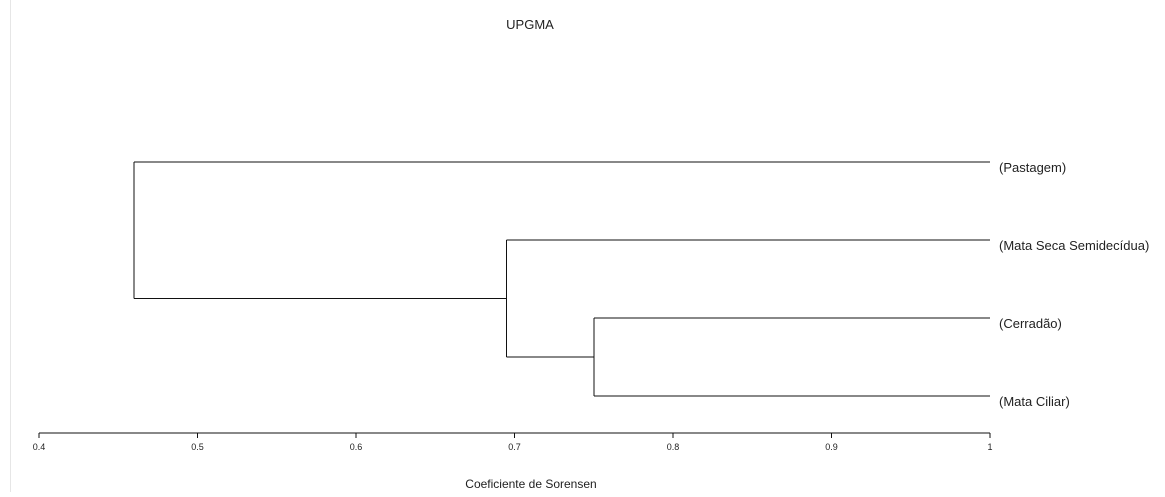 Image resolution: width=1165 pixels, height=497 pixels. What do you see at coordinates (989, 447) in the screenshot?
I see `x-tick-label-1: 1` at bounding box center [989, 447].